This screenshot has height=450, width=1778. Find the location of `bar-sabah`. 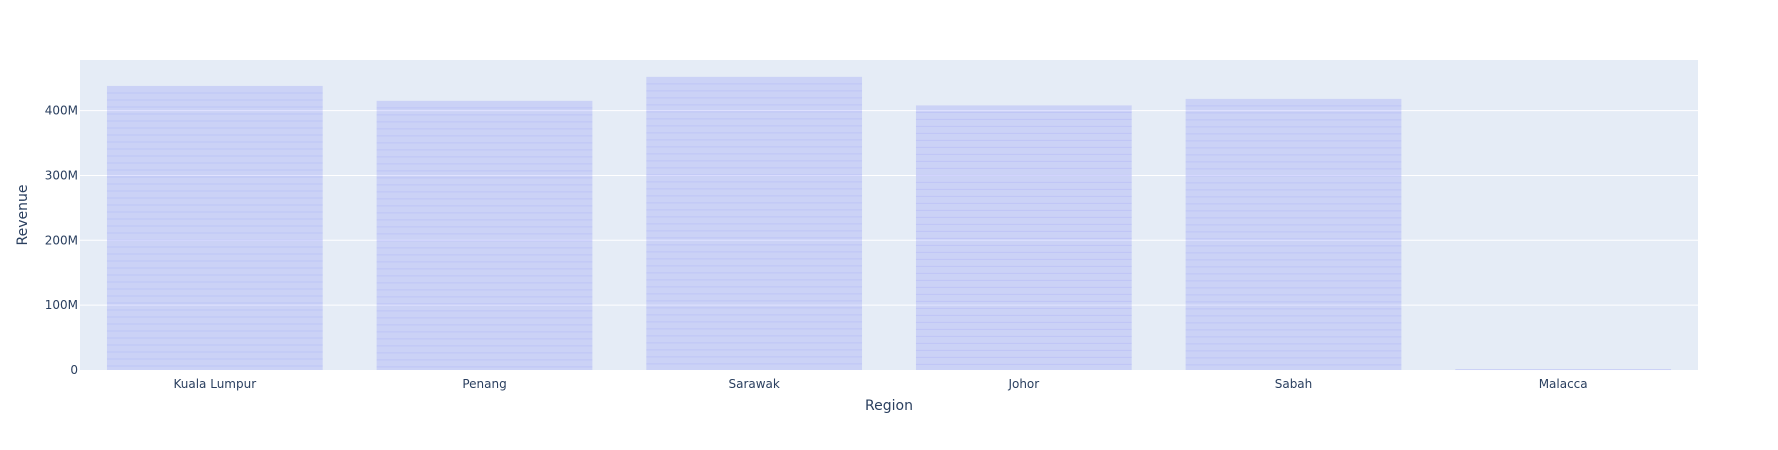

bar-sabah is located at coordinates (1293, 234).